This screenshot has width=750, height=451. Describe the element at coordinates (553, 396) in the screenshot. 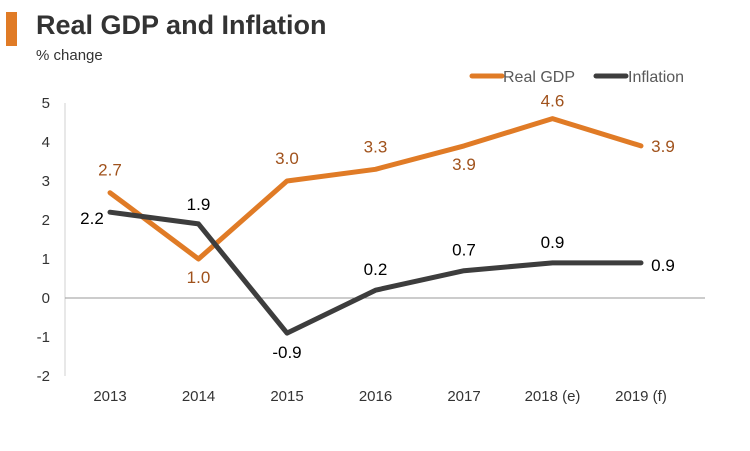

I see `x-tick-label: 2018 (e)` at that location.